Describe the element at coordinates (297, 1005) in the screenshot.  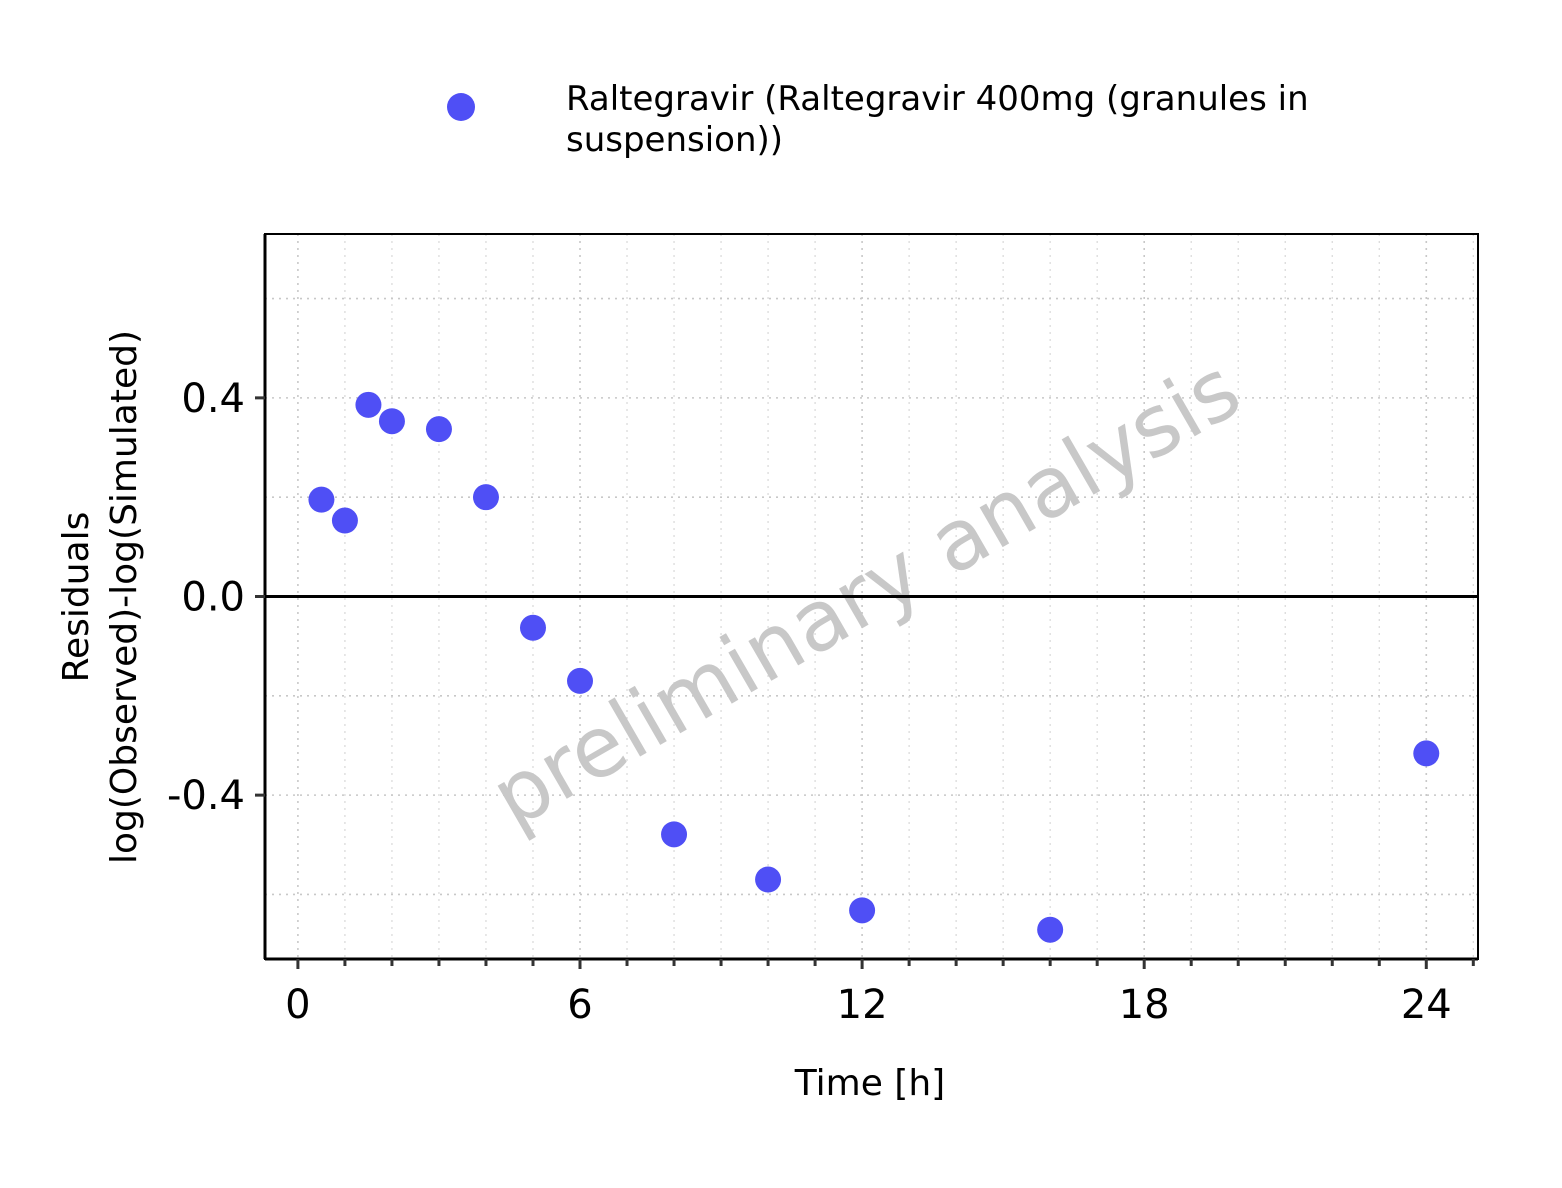
I see `x-tick-label: 0` at that location.